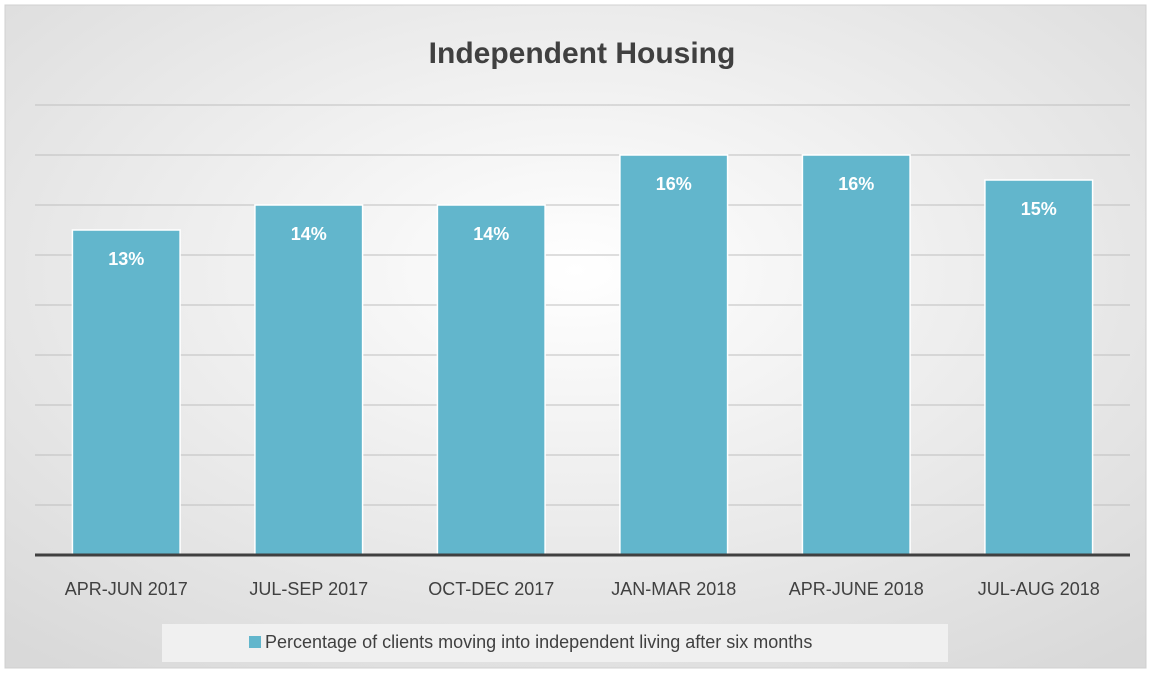 This screenshot has height=674, width=1152. Describe the element at coordinates (255, 642) in the screenshot. I see `legend-swatch` at that location.